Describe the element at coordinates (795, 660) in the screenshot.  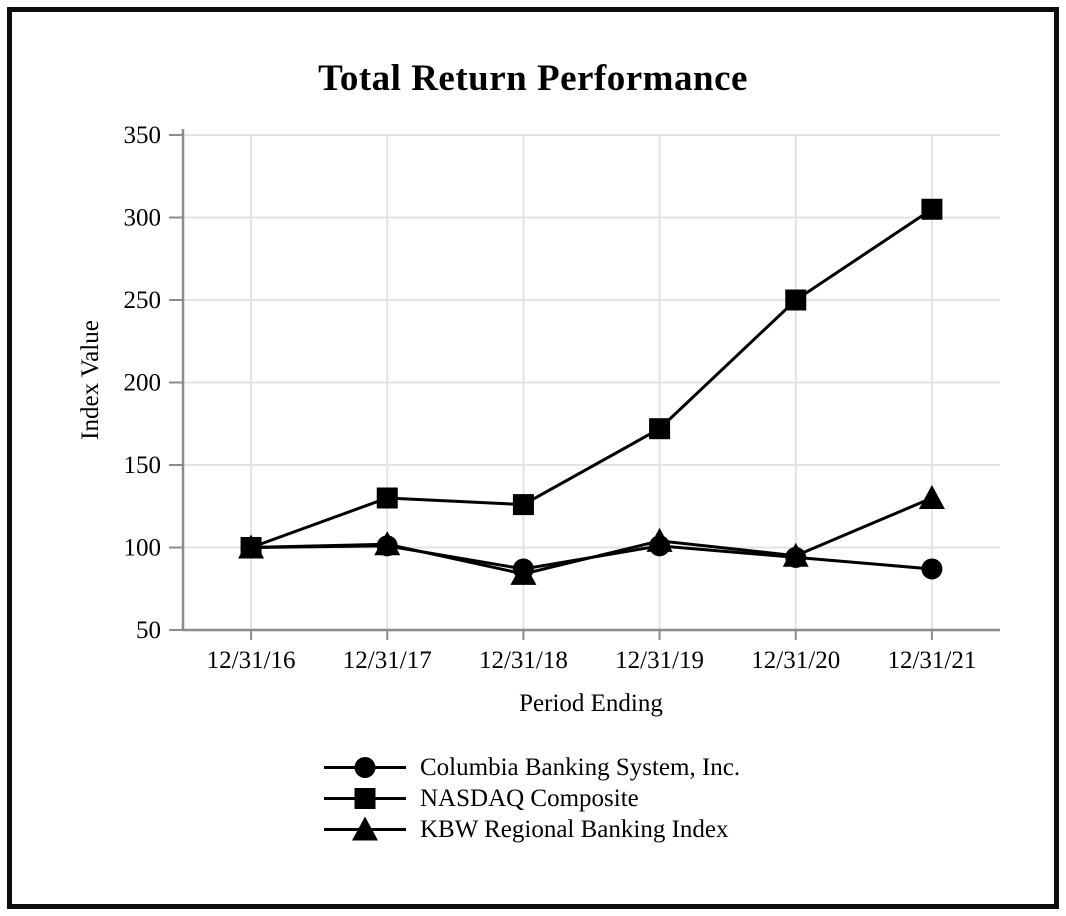
I see `x-tick-label: 12/31/20` at that location.